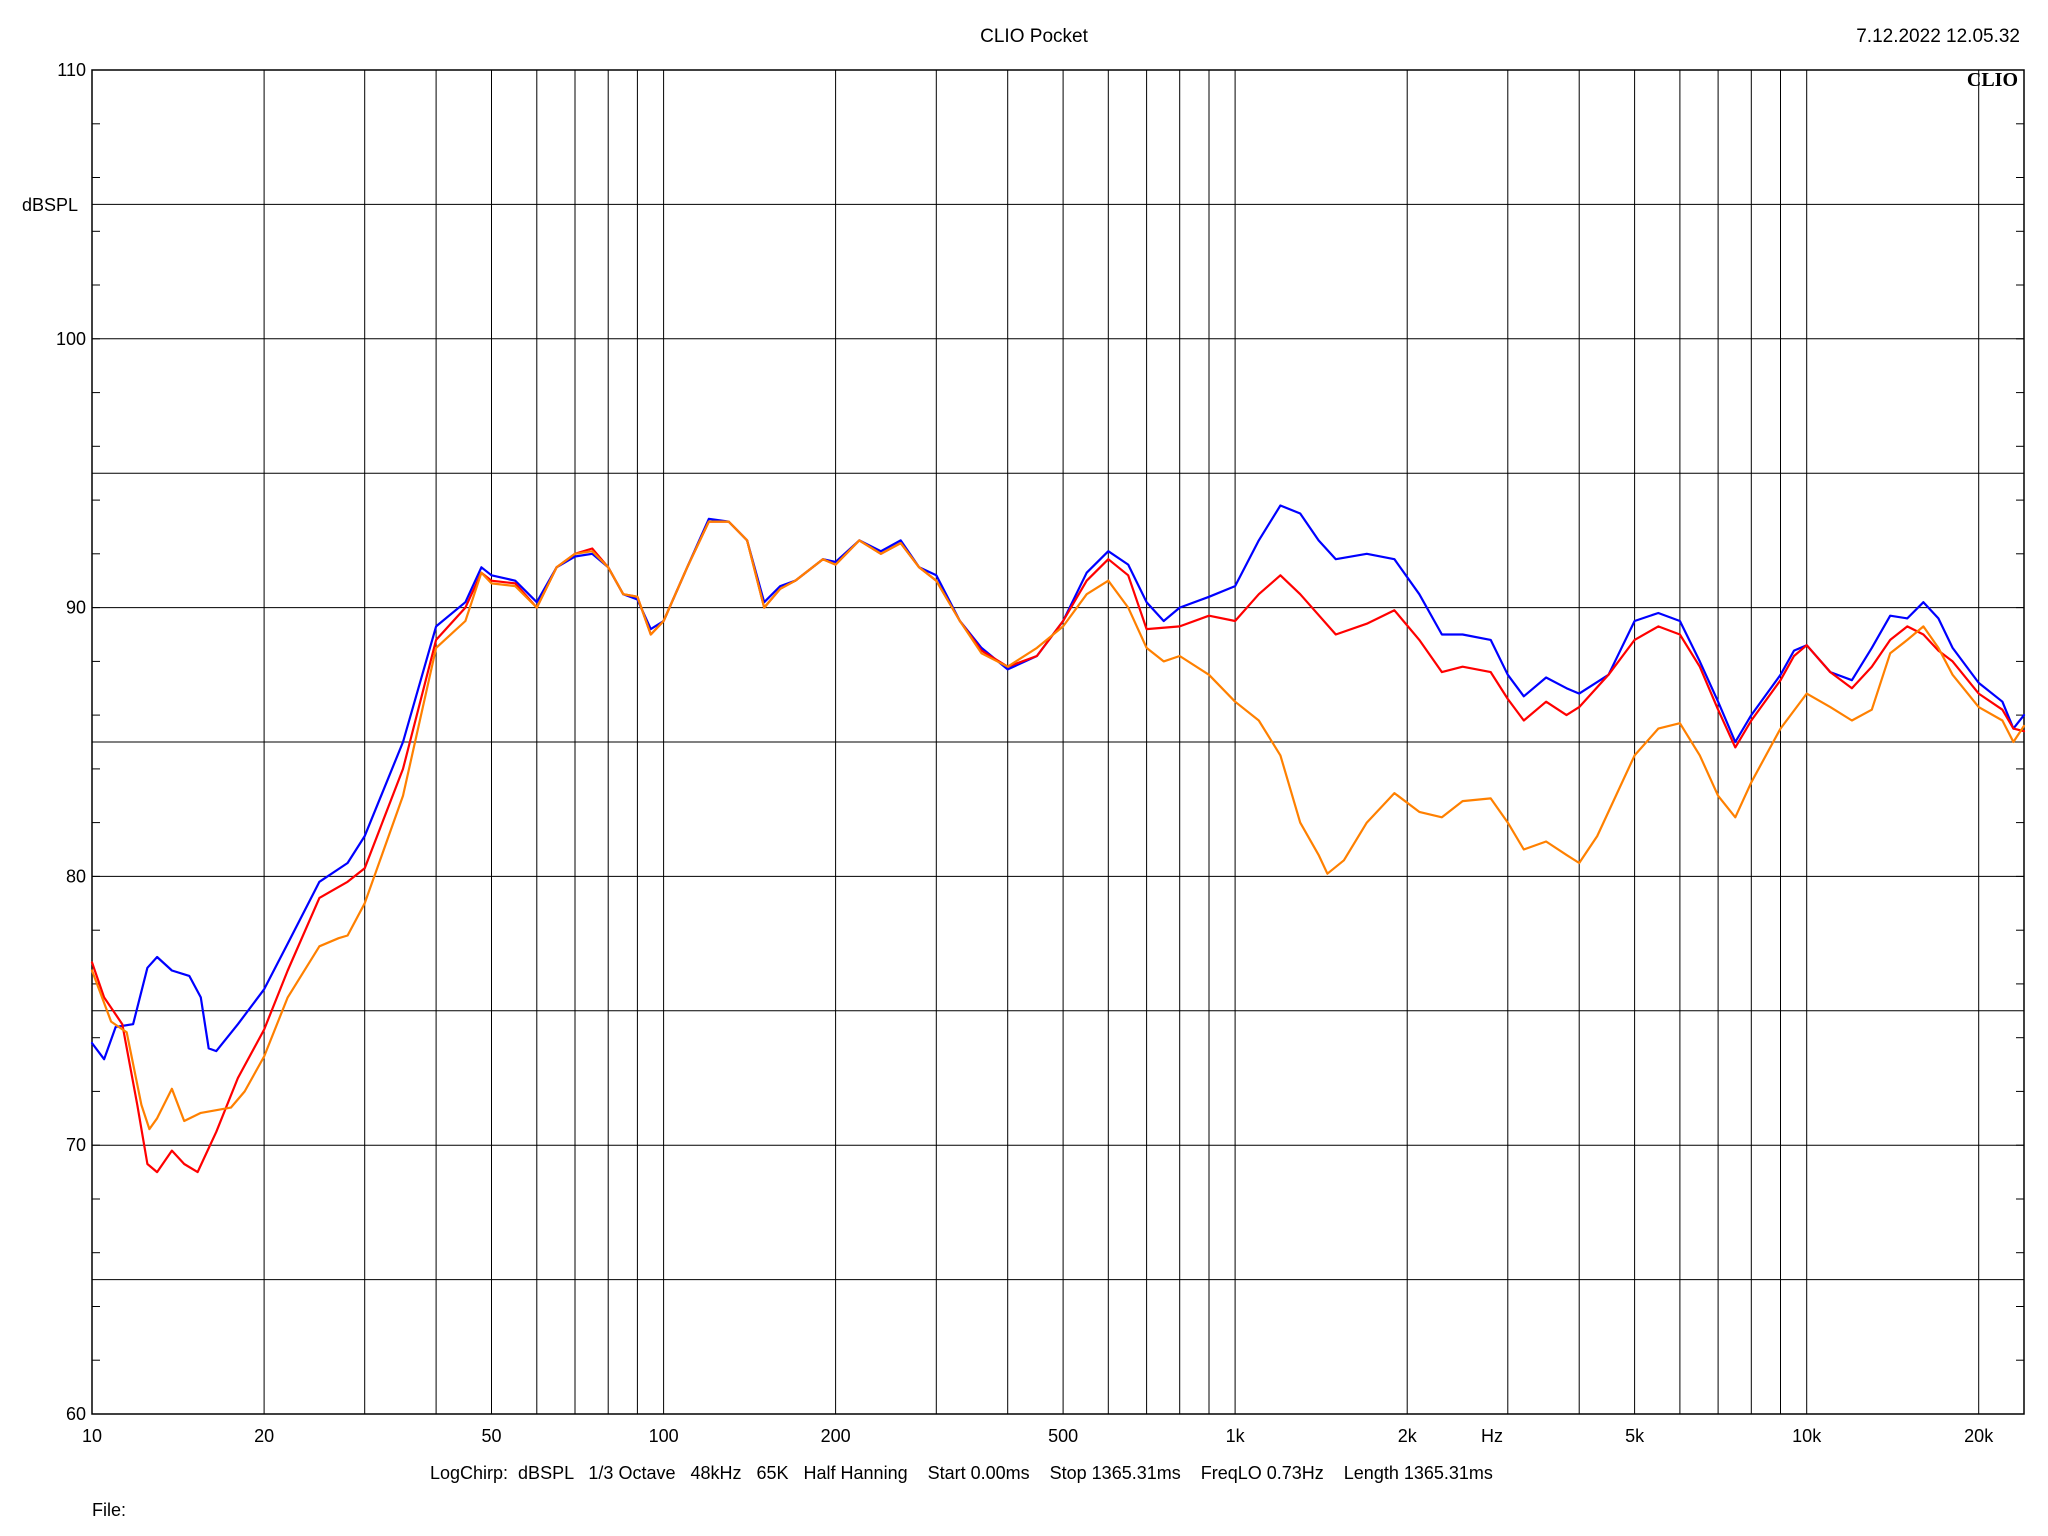 The height and width of the screenshot is (1536, 2048). Describe the element at coordinates (1635, 1436) in the screenshot. I see `x-tick-label: 5k` at that location.